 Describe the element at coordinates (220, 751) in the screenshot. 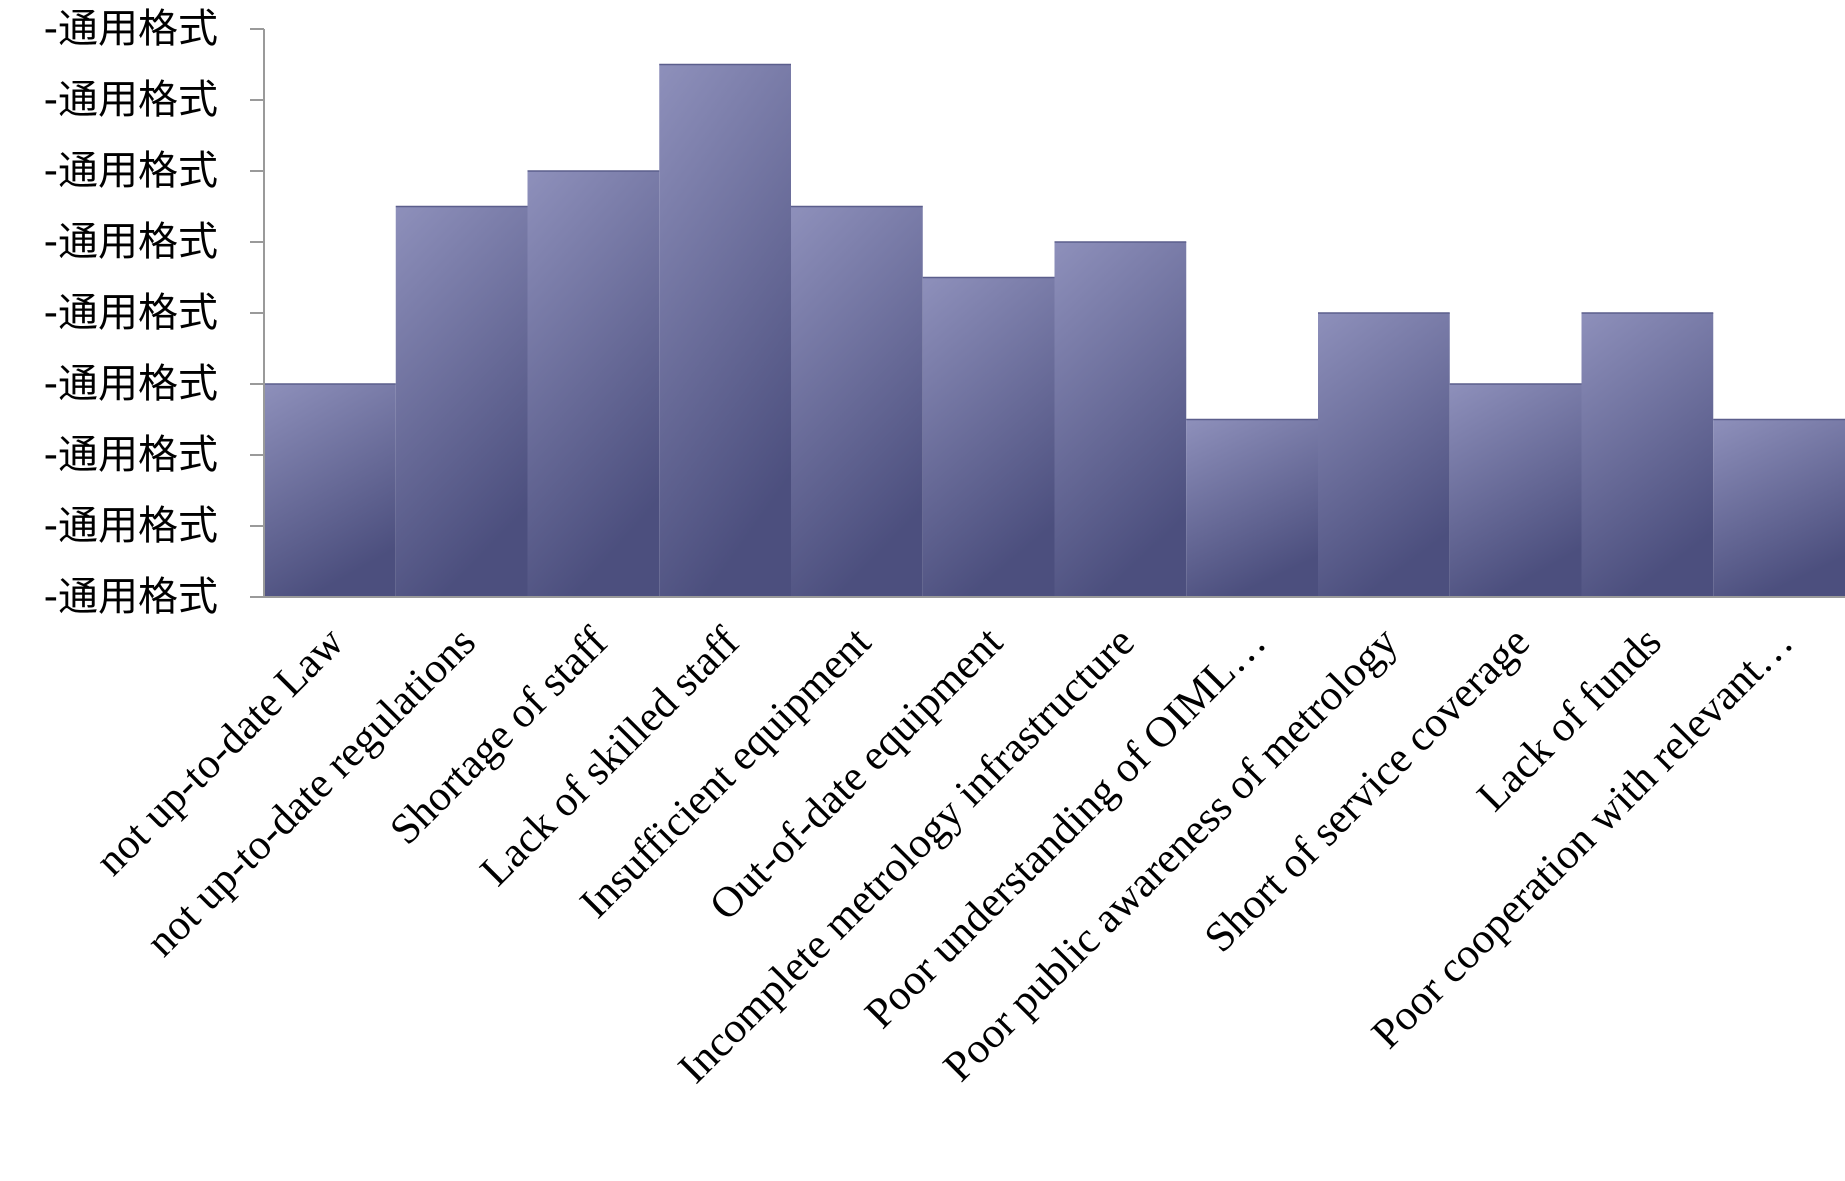

I see `x-tick-label: not up-to-date Law` at that location.